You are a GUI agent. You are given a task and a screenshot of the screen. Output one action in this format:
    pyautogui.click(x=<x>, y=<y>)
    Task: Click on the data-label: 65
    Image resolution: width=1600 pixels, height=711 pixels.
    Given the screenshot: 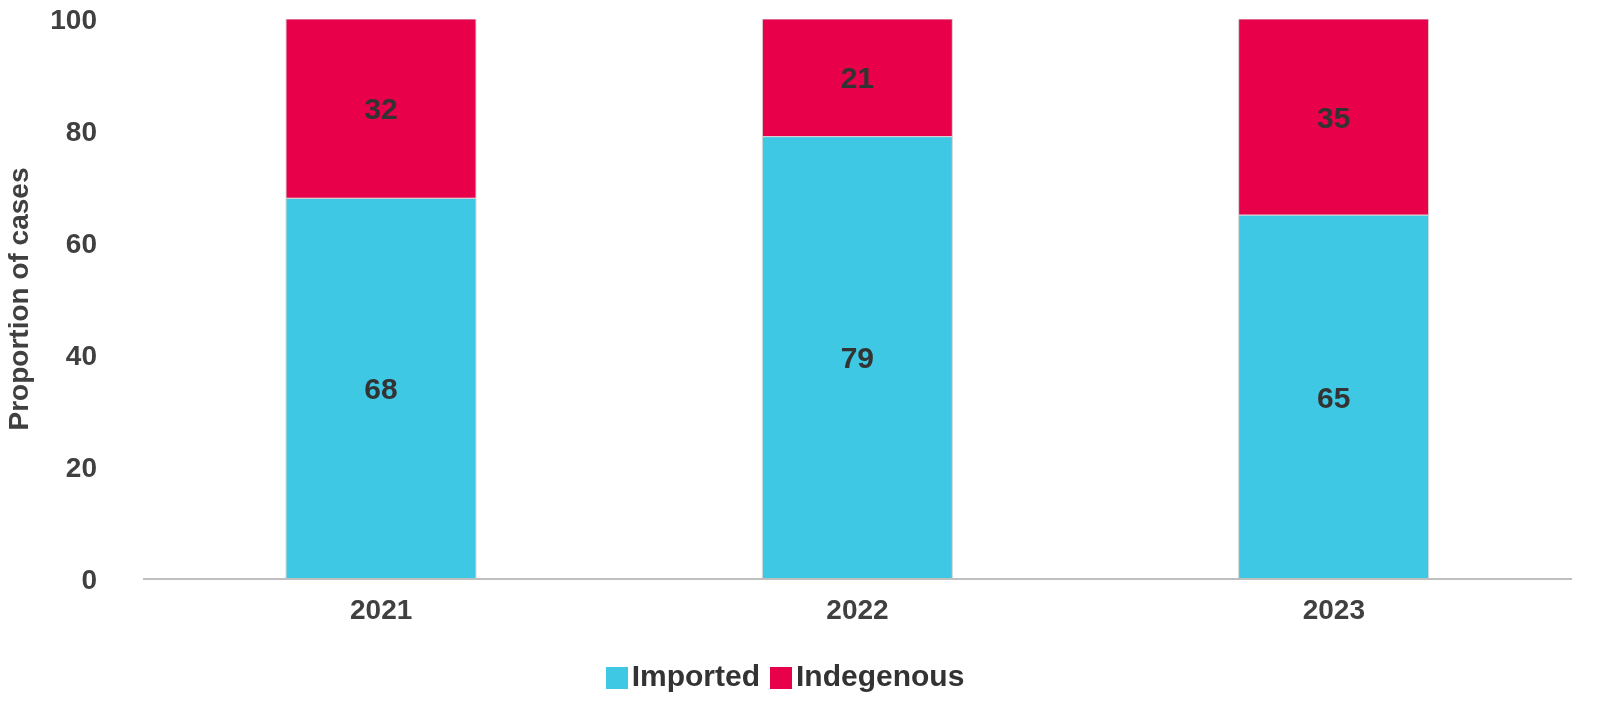 What is the action you would take?
    pyautogui.click(x=1333, y=397)
    